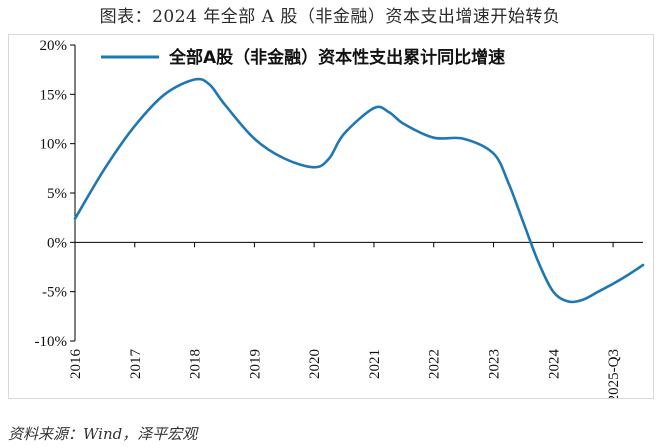 Image resolution: width=660 pixels, height=448 pixels. Describe the element at coordinates (330, 17) in the screenshot. I see `figure-title: 图表：2024 年全部 A 股（非金融）资本支出增速开始转负` at that location.